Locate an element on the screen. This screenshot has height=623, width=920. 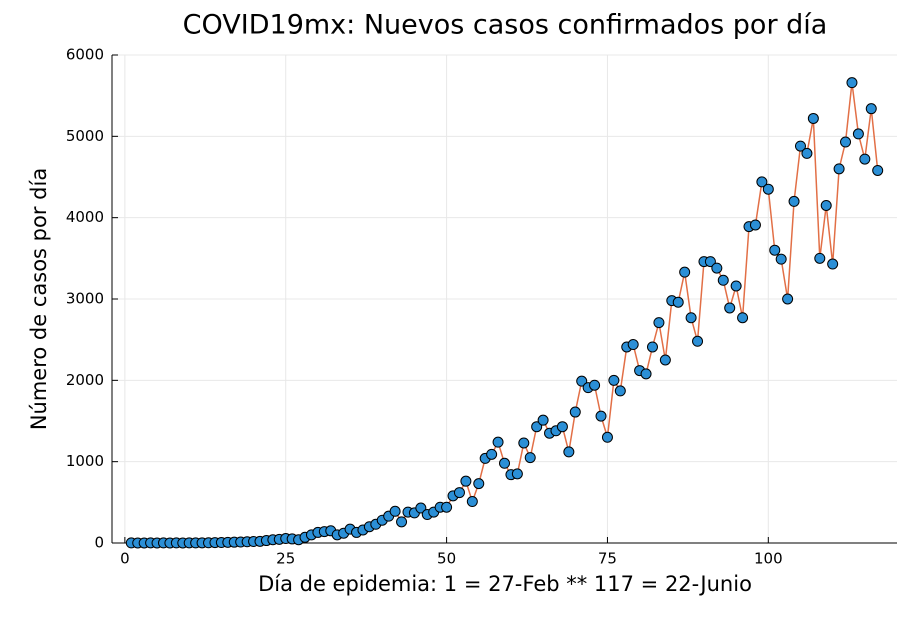
x-tick-label: 100 is located at coordinates (768, 559).